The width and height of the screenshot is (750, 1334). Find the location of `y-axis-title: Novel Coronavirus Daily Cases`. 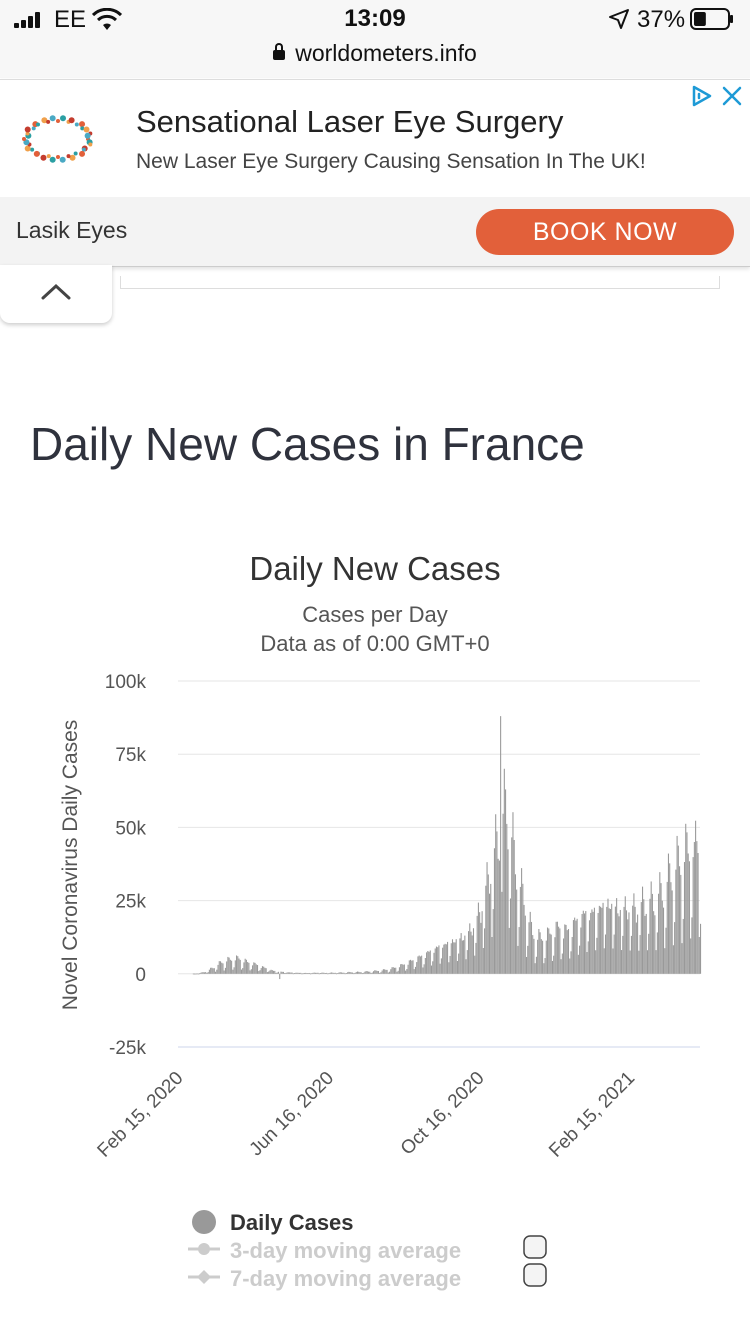

y-axis-title: Novel Coronavirus Daily Cases is located at coordinates (70, 865).